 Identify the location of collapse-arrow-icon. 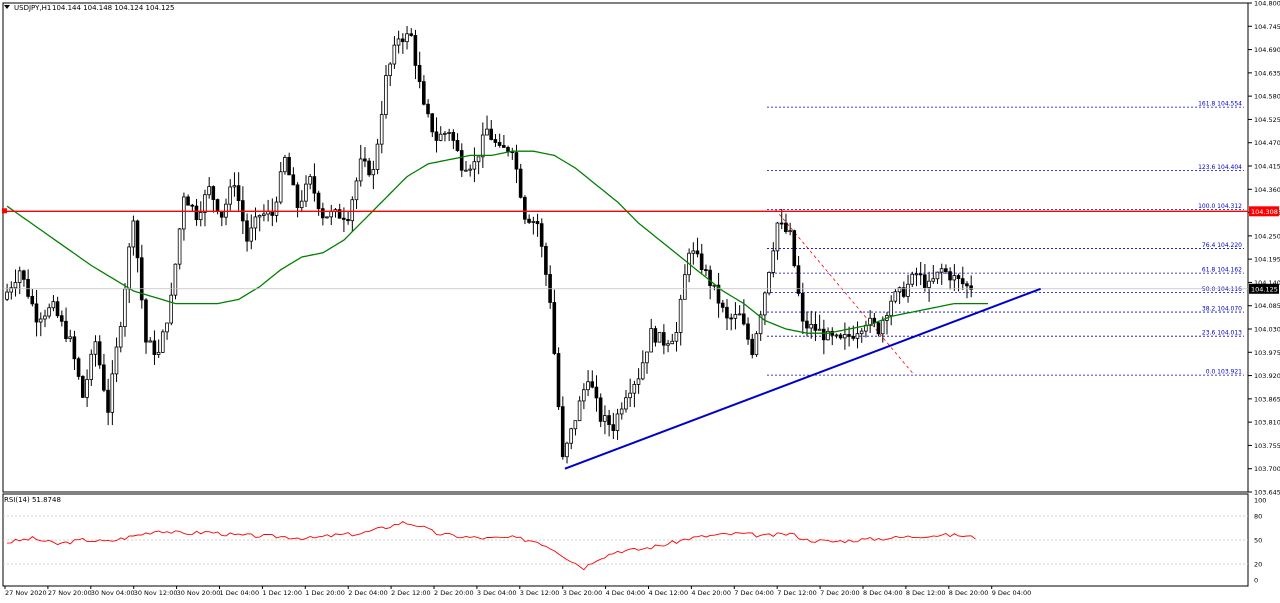
(7, 7).